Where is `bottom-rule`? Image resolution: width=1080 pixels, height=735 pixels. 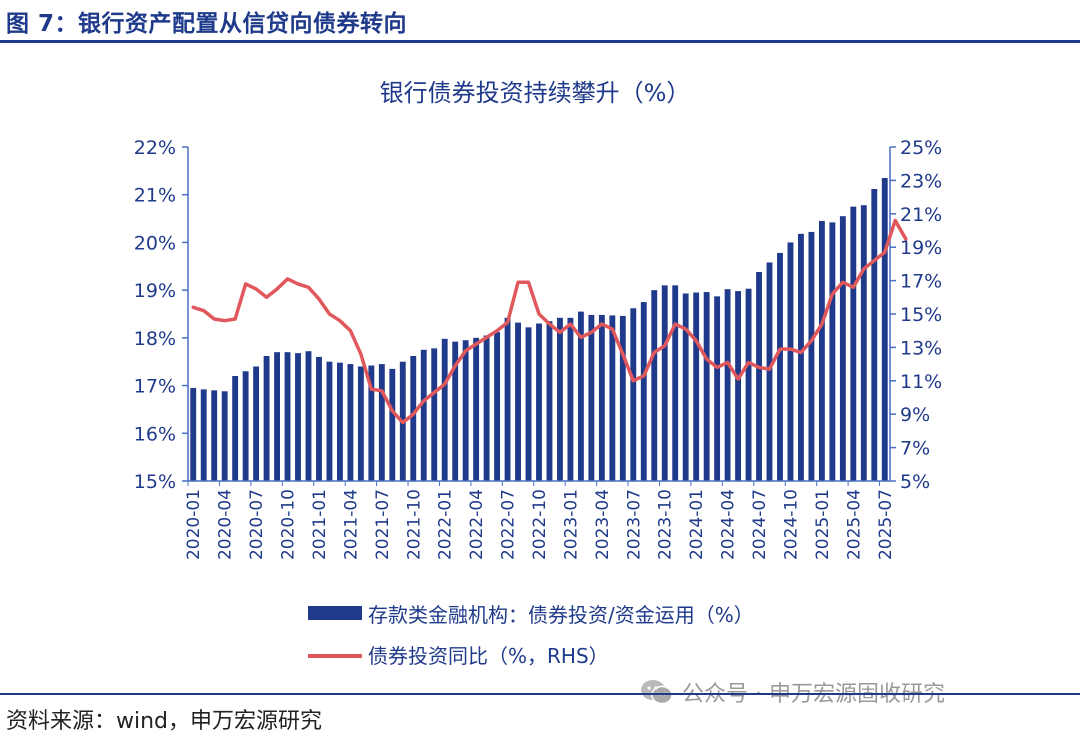
bottom-rule is located at coordinates (540, 694).